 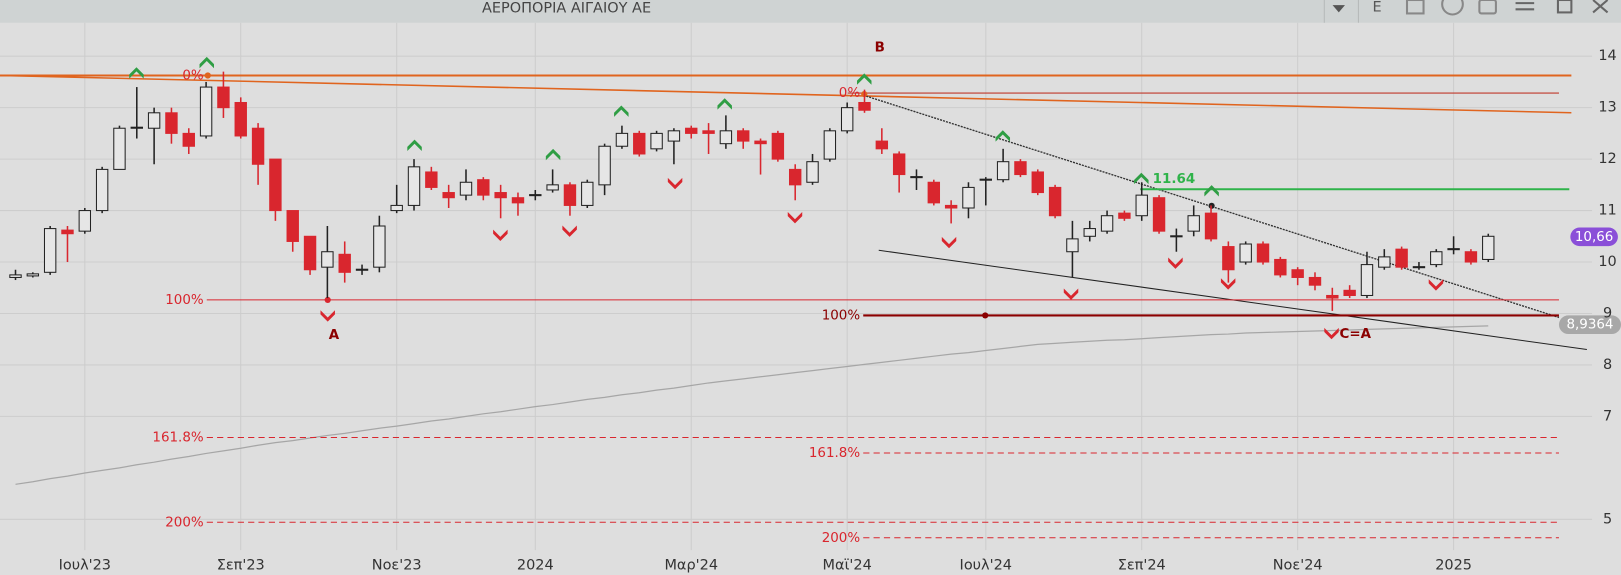 What do you see at coordinates (986, 566) in the screenshot?
I see `x-tick-label: Ιουλ'24` at bounding box center [986, 566].